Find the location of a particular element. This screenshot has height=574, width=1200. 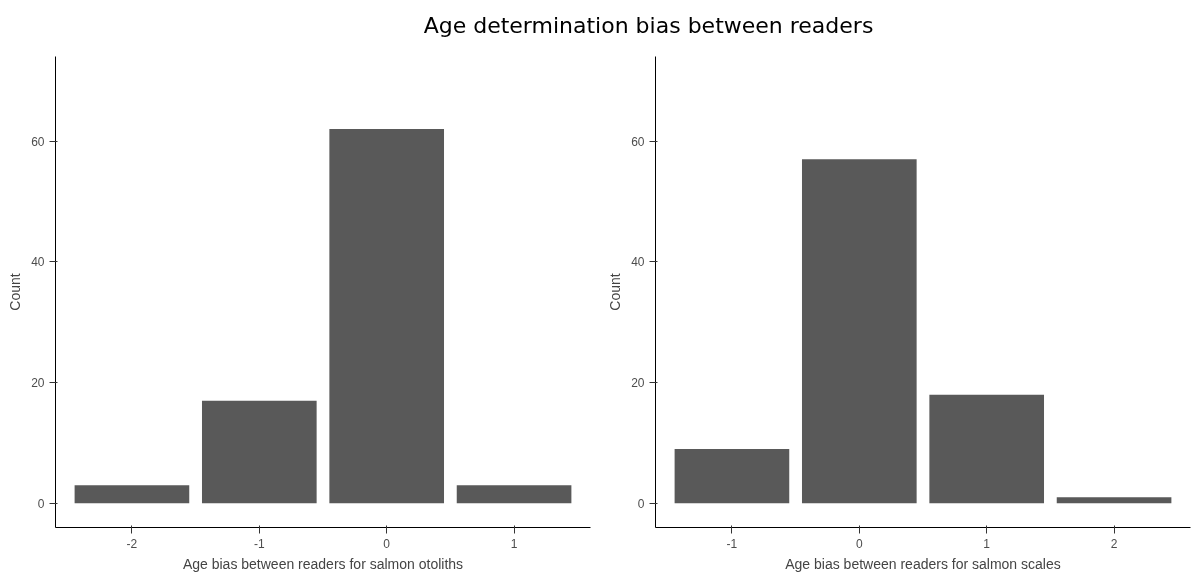

x-tick-label: -2 is located at coordinates (132, 543).